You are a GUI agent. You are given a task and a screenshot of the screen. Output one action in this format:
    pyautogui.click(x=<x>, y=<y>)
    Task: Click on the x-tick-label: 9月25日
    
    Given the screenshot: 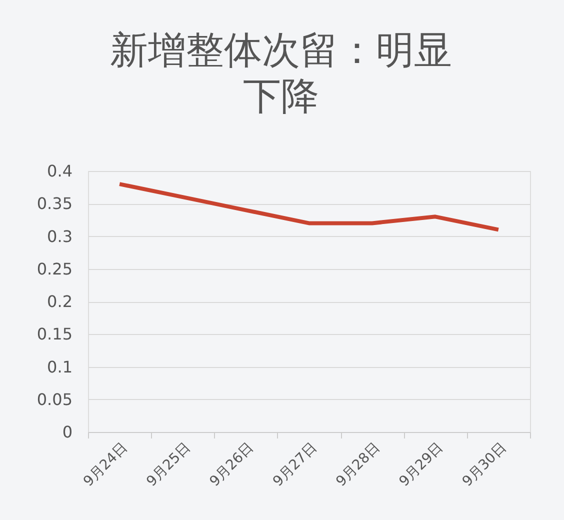 What is the action you would take?
    pyautogui.click(x=169, y=465)
    